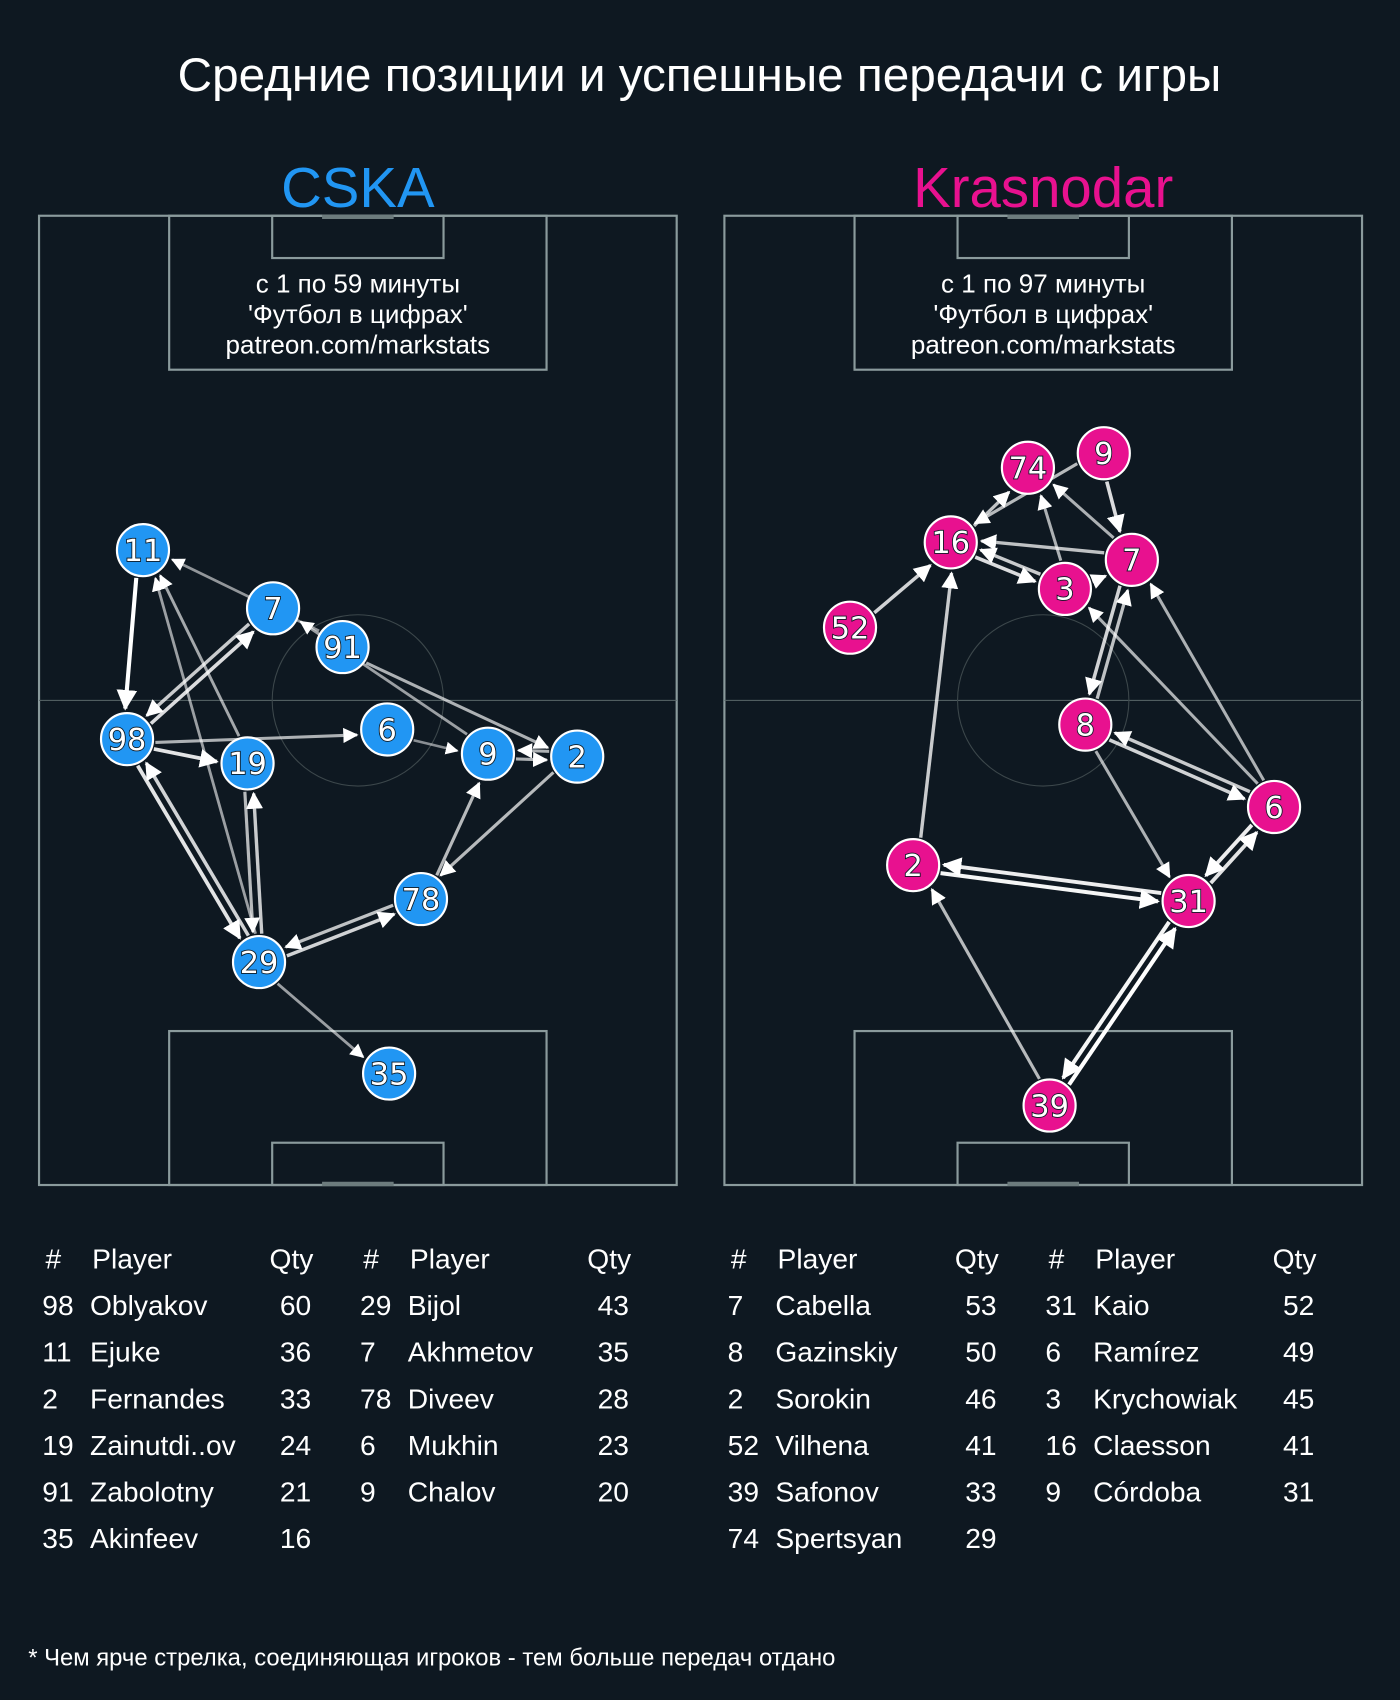 This screenshot has height=1700, width=1400. What do you see at coordinates (450, 1258) in the screenshot?
I see `table-header-player: Player` at bounding box center [450, 1258].